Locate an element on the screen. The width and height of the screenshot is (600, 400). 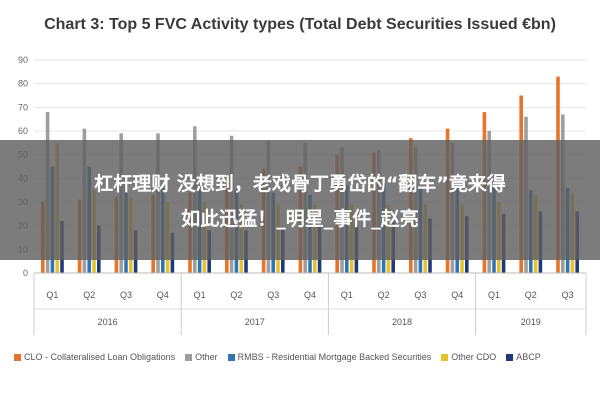
legend-label: ABCP is located at coordinates (528, 357).